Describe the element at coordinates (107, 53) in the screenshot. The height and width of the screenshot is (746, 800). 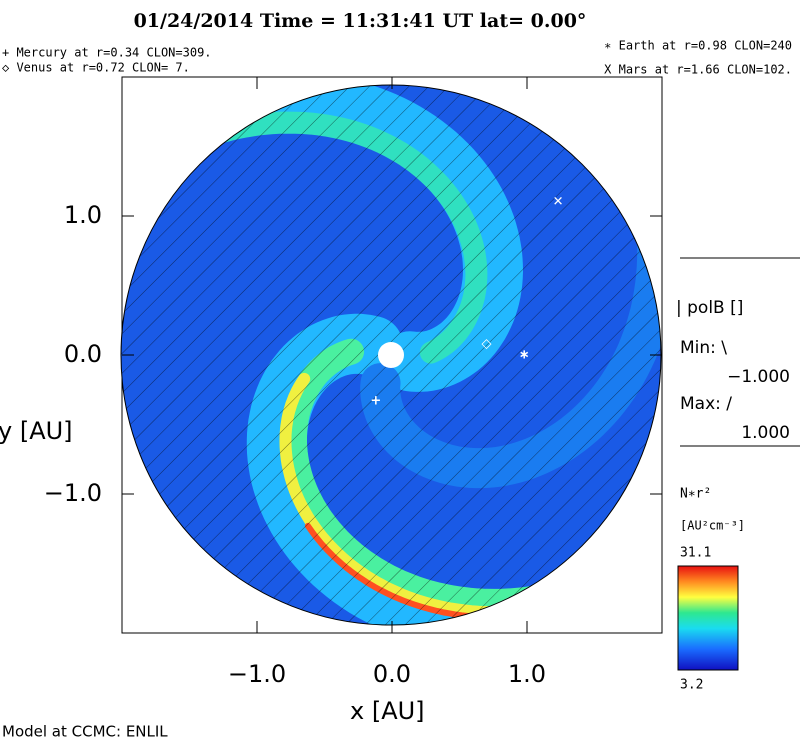
I see `legend-entry: + Mercury at r=0.34 CLON=309.` at that location.